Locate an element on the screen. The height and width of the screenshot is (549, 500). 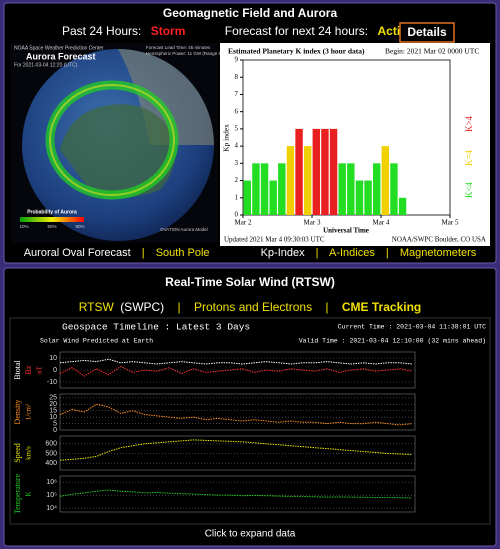
y-tick-label: 7 is located at coordinates (237, 94).